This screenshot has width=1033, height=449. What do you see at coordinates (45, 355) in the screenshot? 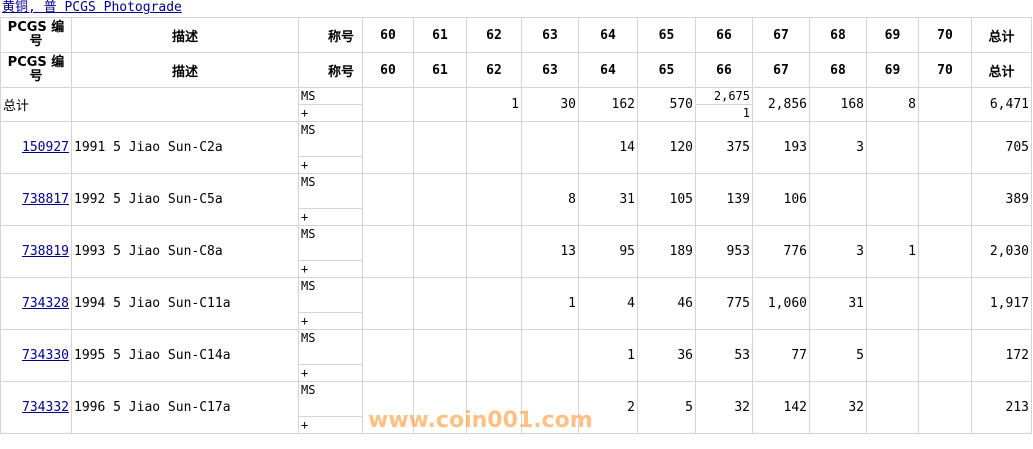
I see `coin-id-link: 734330` at bounding box center [45, 355].